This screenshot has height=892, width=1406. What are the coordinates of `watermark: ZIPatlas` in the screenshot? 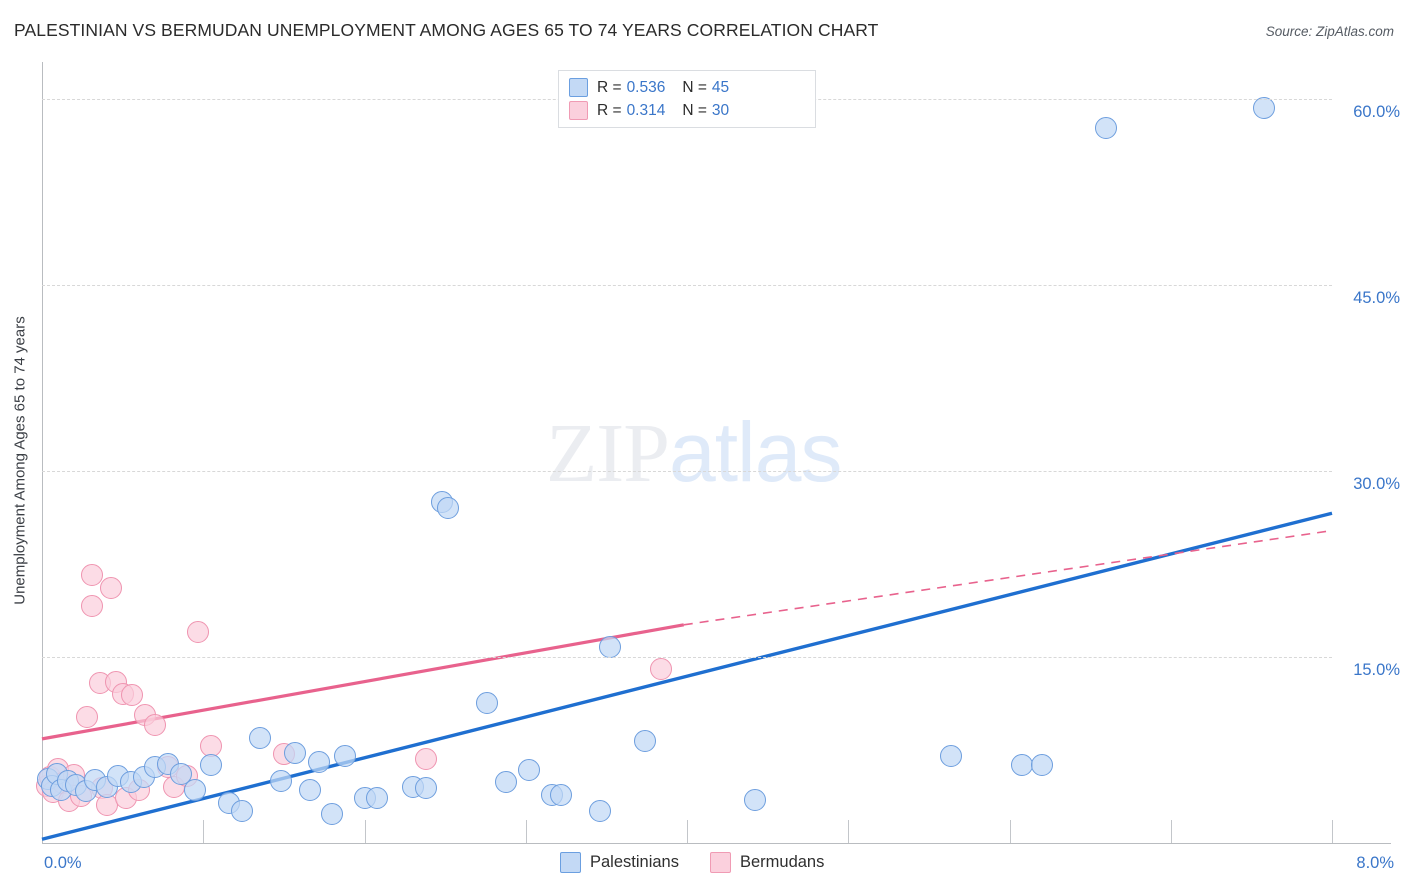 It's located at (694, 453).